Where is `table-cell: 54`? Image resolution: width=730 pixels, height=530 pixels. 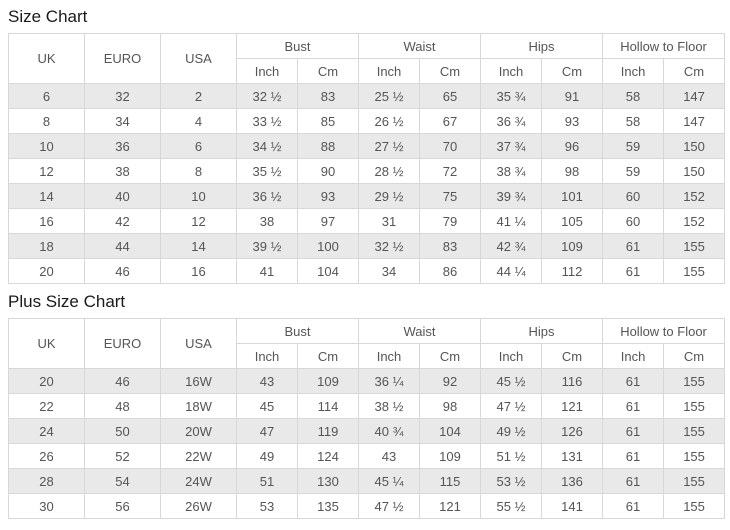
table-cell: 54 is located at coordinates (122, 481).